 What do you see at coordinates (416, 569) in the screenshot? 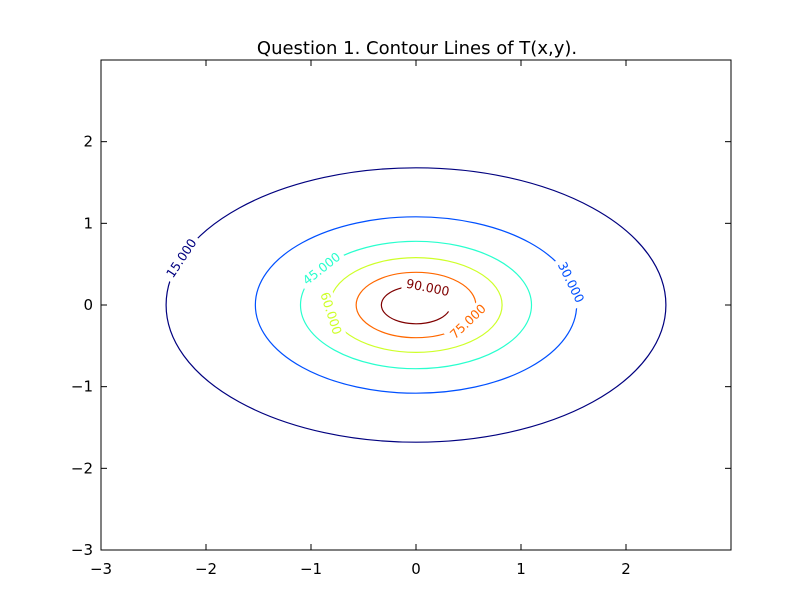
I see `x-tick-label: 0` at bounding box center [416, 569].